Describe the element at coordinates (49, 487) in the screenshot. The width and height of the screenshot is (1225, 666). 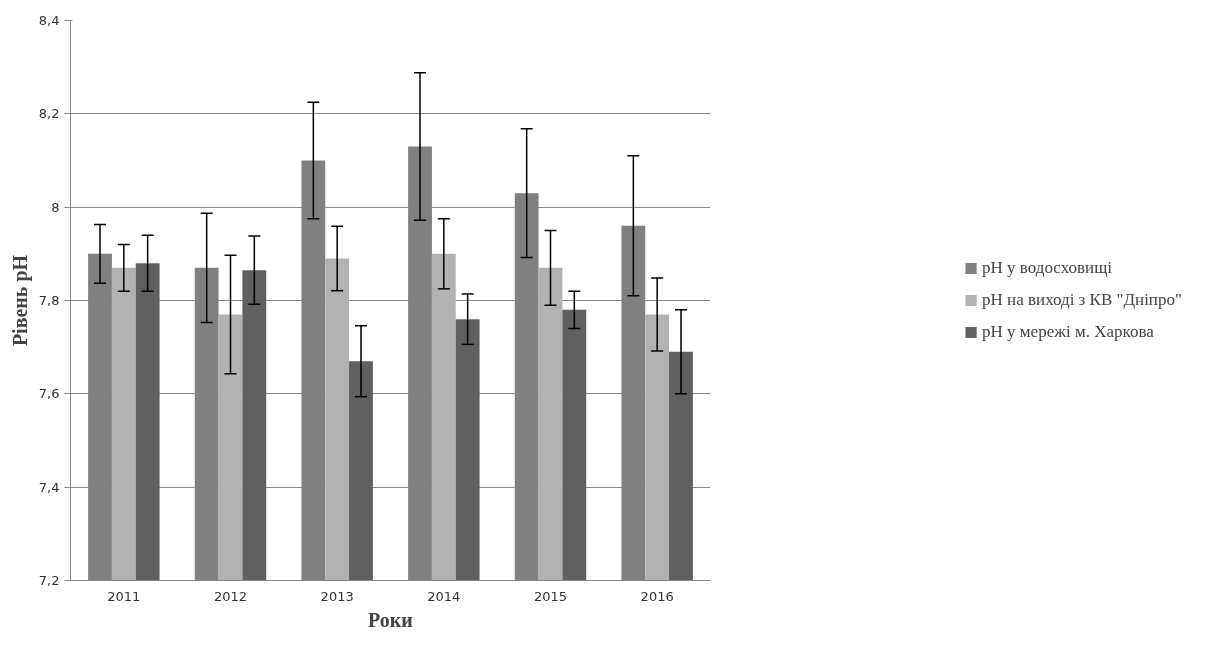
I see `y-tick-label: 7,4` at that location.